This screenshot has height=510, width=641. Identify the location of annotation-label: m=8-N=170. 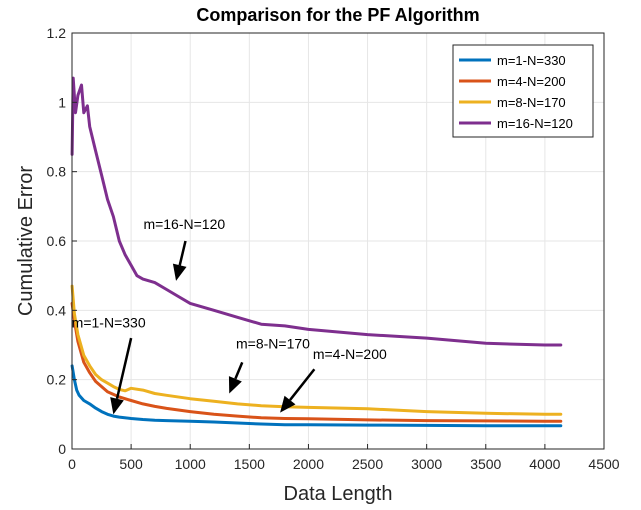
(273, 343).